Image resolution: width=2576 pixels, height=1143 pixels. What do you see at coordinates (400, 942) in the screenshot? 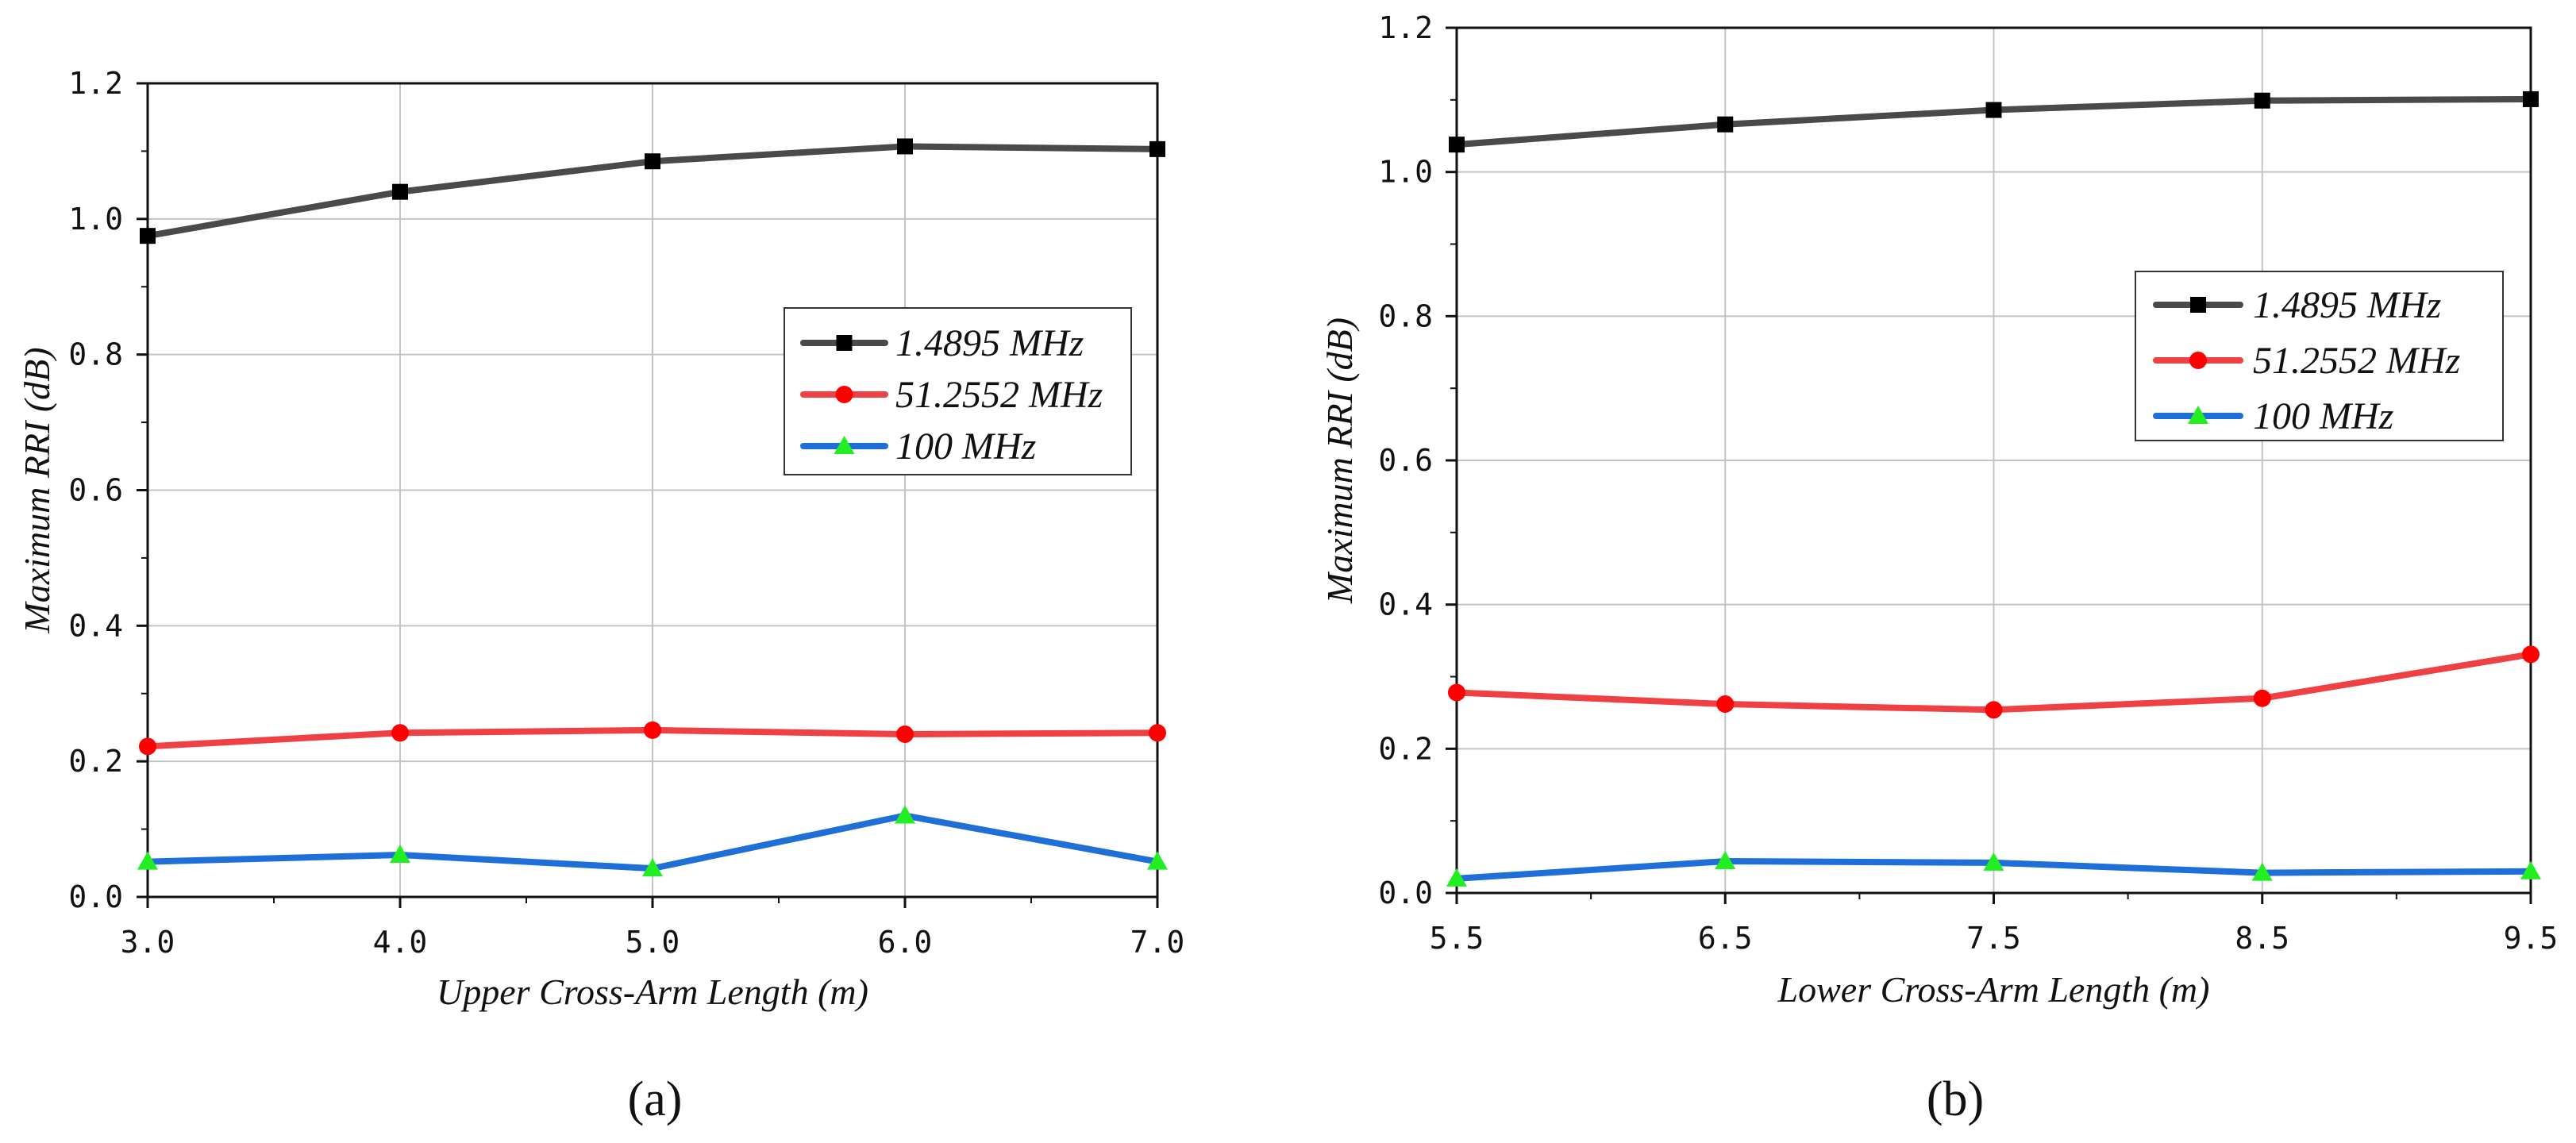
I see `x-tick-label: 4.0` at bounding box center [400, 942].